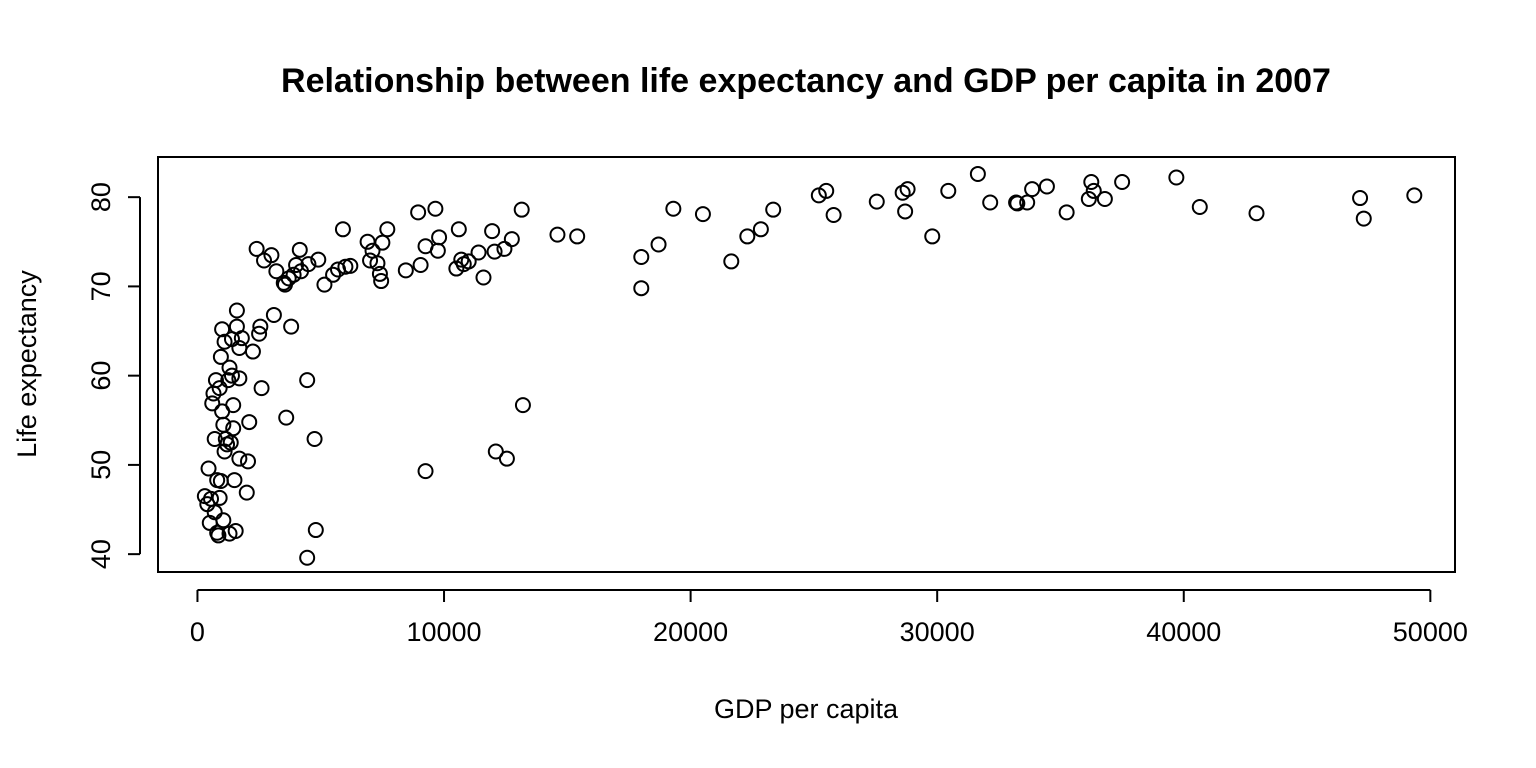 This screenshot has height=768, width=1536. Describe the element at coordinates (1430, 632) in the screenshot. I see `x-tick-label: 50000` at that location.